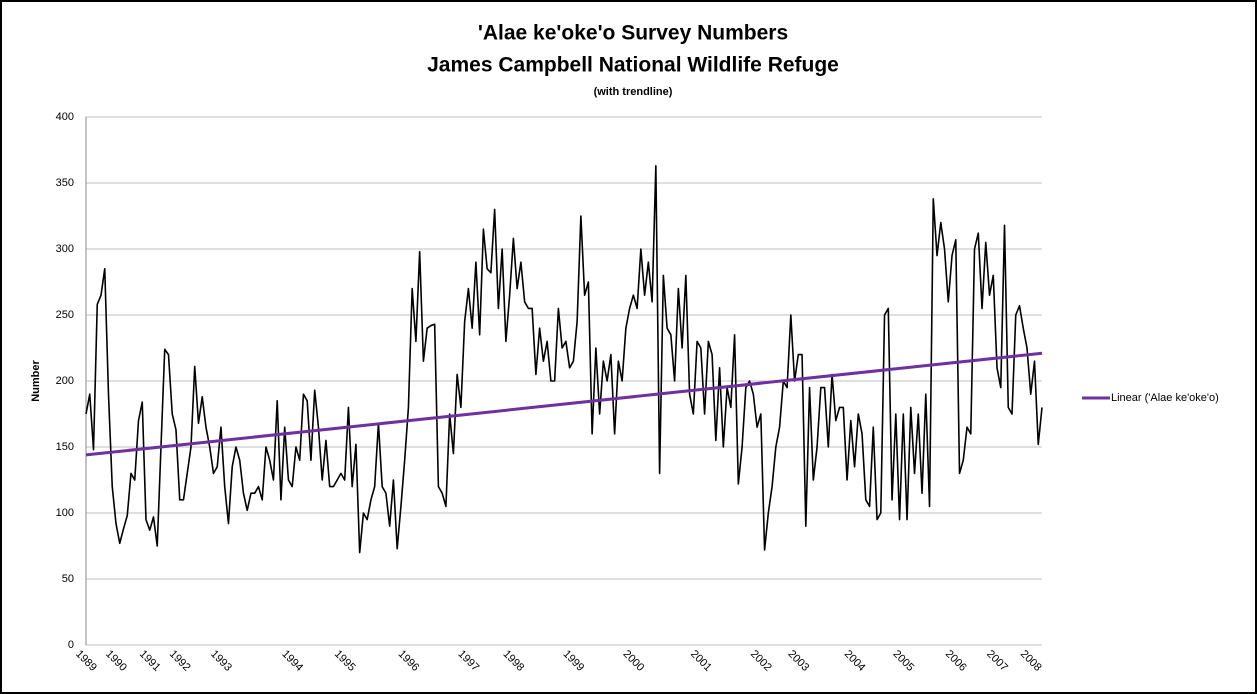 Image resolution: width=1257 pixels, height=694 pixels. What do you see at coordinates (71, 645) in the screenshot?
I see `y-tick-label: 0` at bounding box center [71, 645].